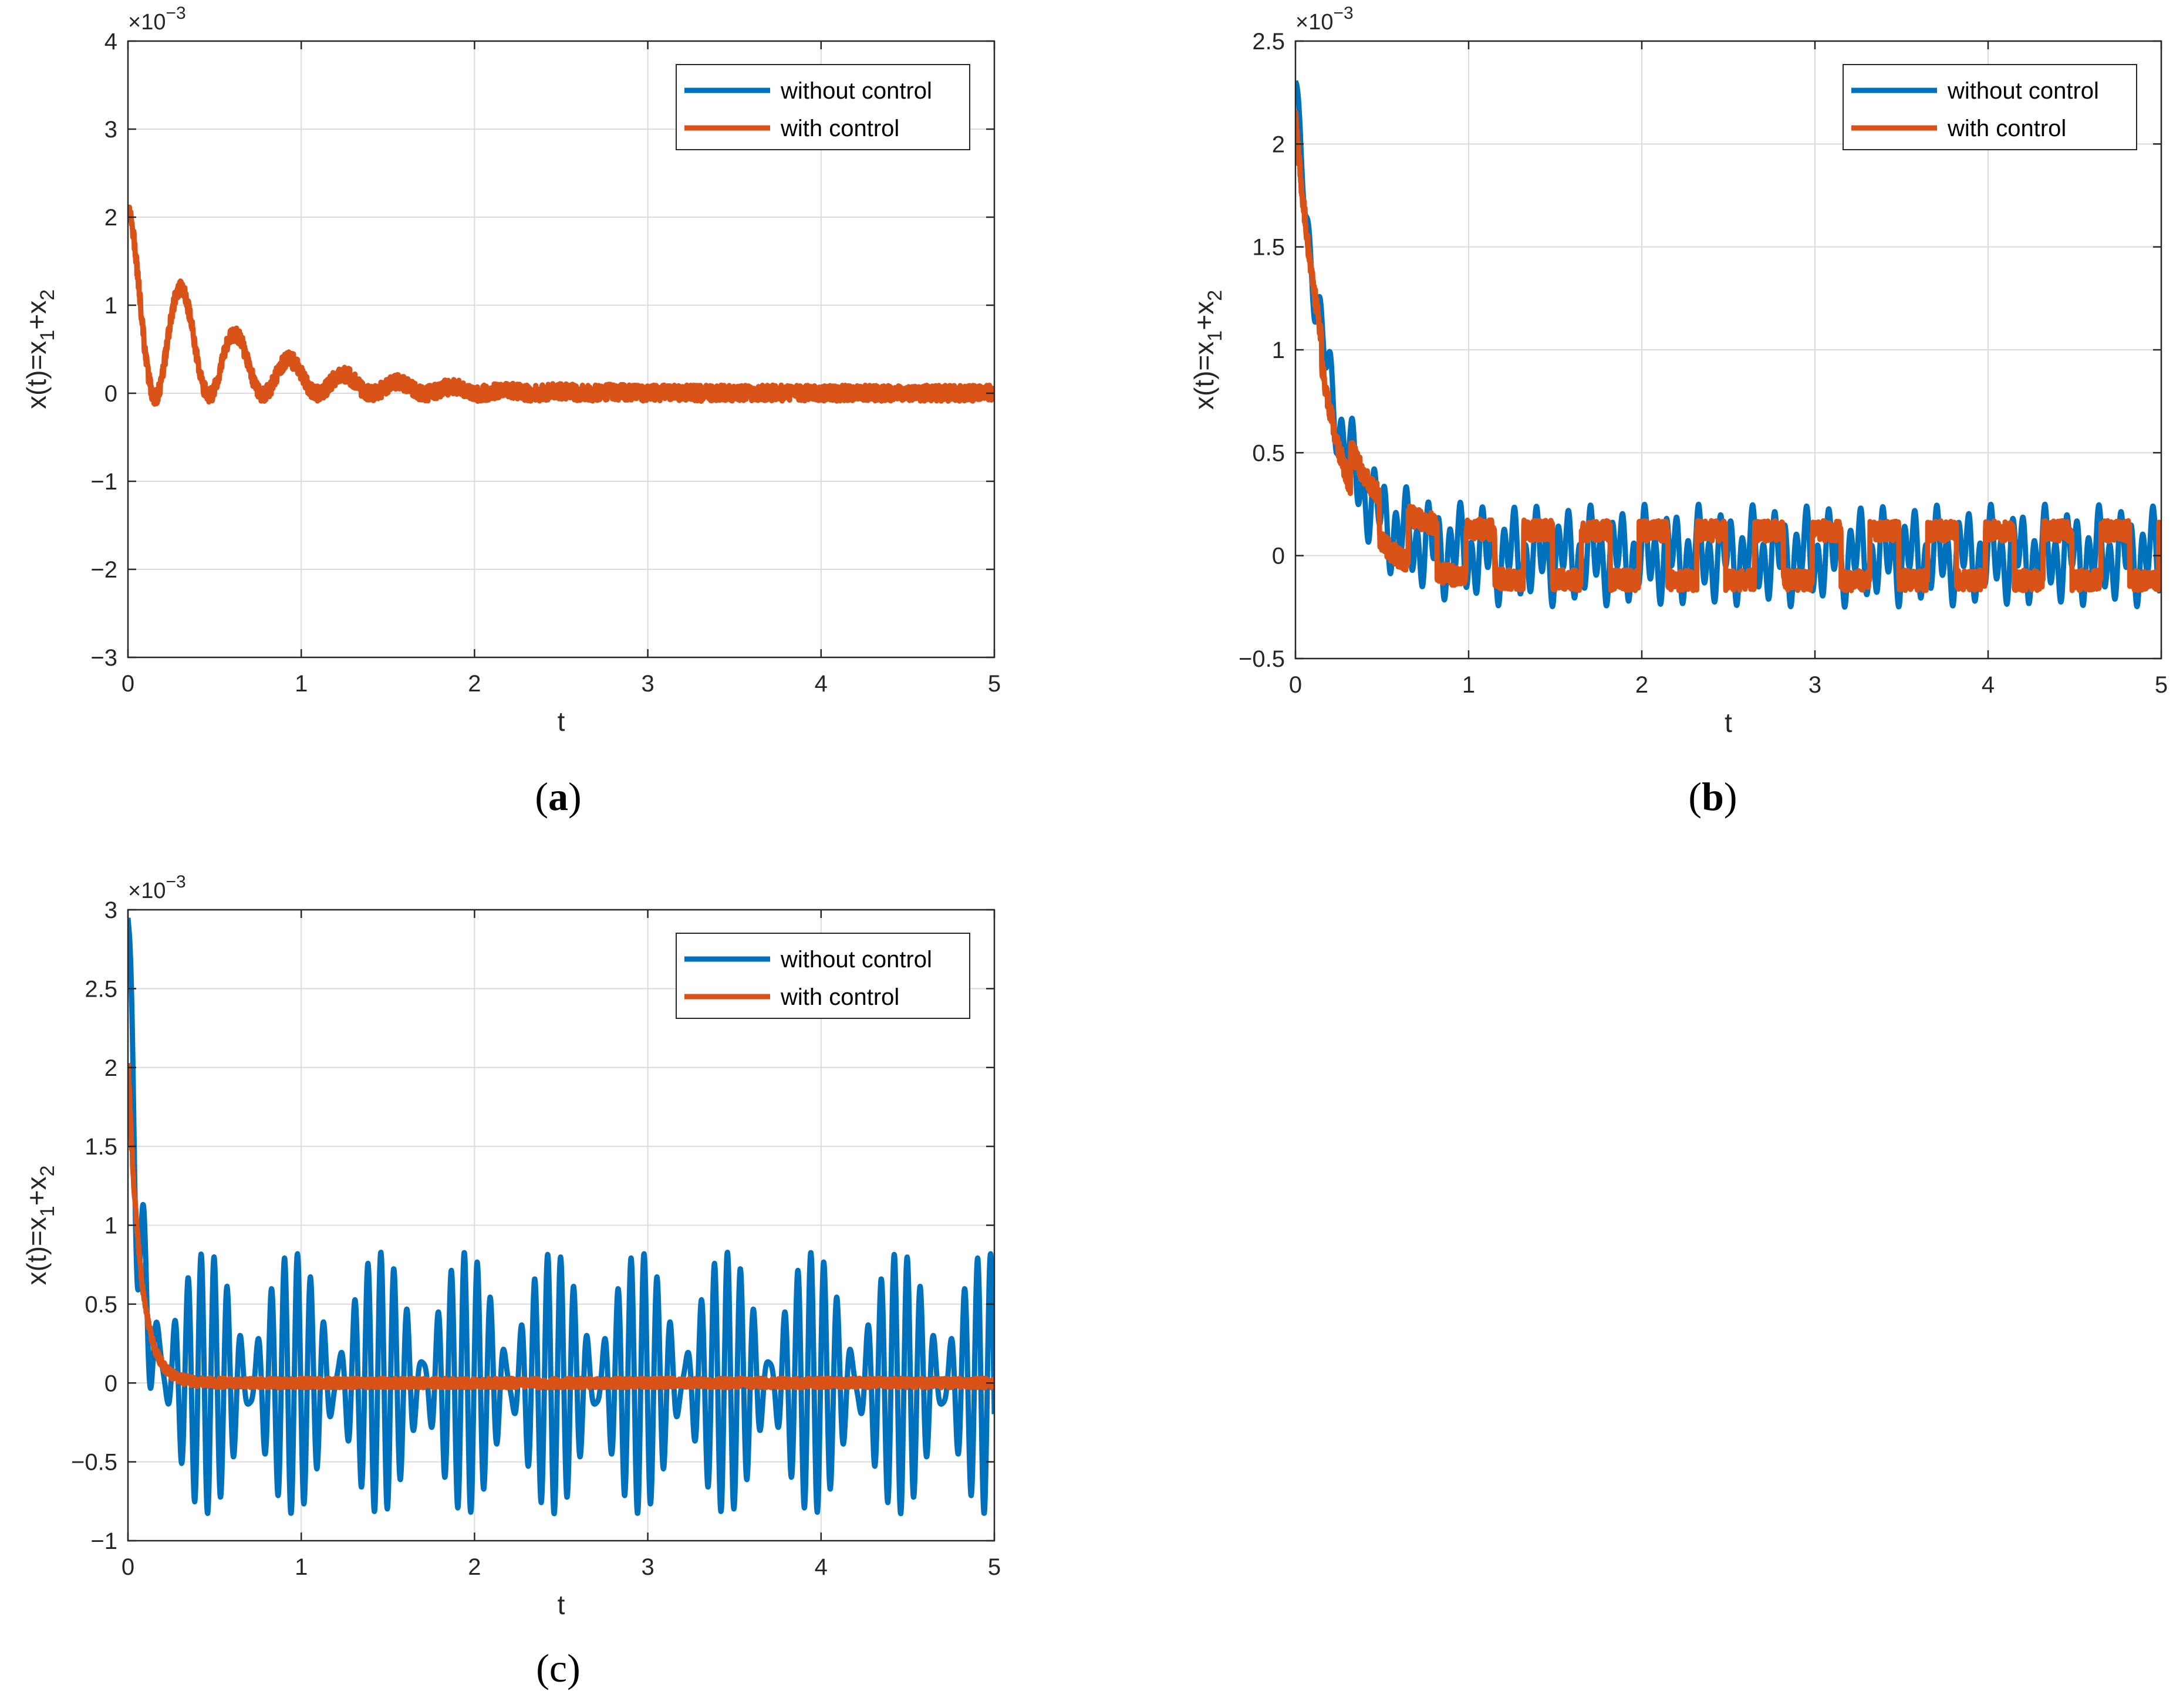  I want to click on y-tick-label: 2.5, so click(1268, 42).